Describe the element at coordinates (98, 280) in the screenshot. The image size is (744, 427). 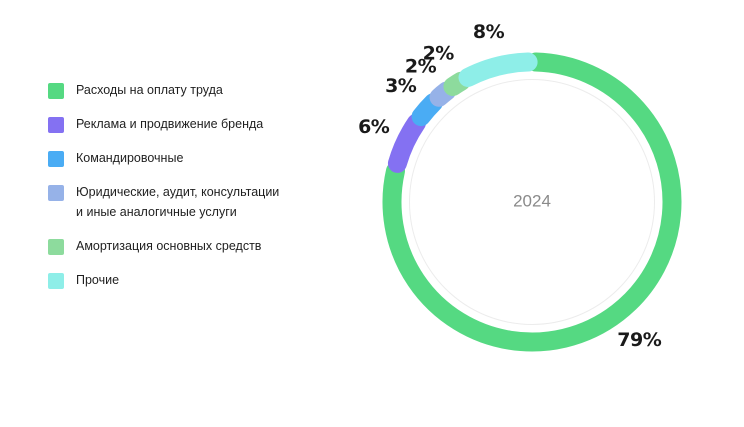
I see `legend-label: Прочие` at that location.